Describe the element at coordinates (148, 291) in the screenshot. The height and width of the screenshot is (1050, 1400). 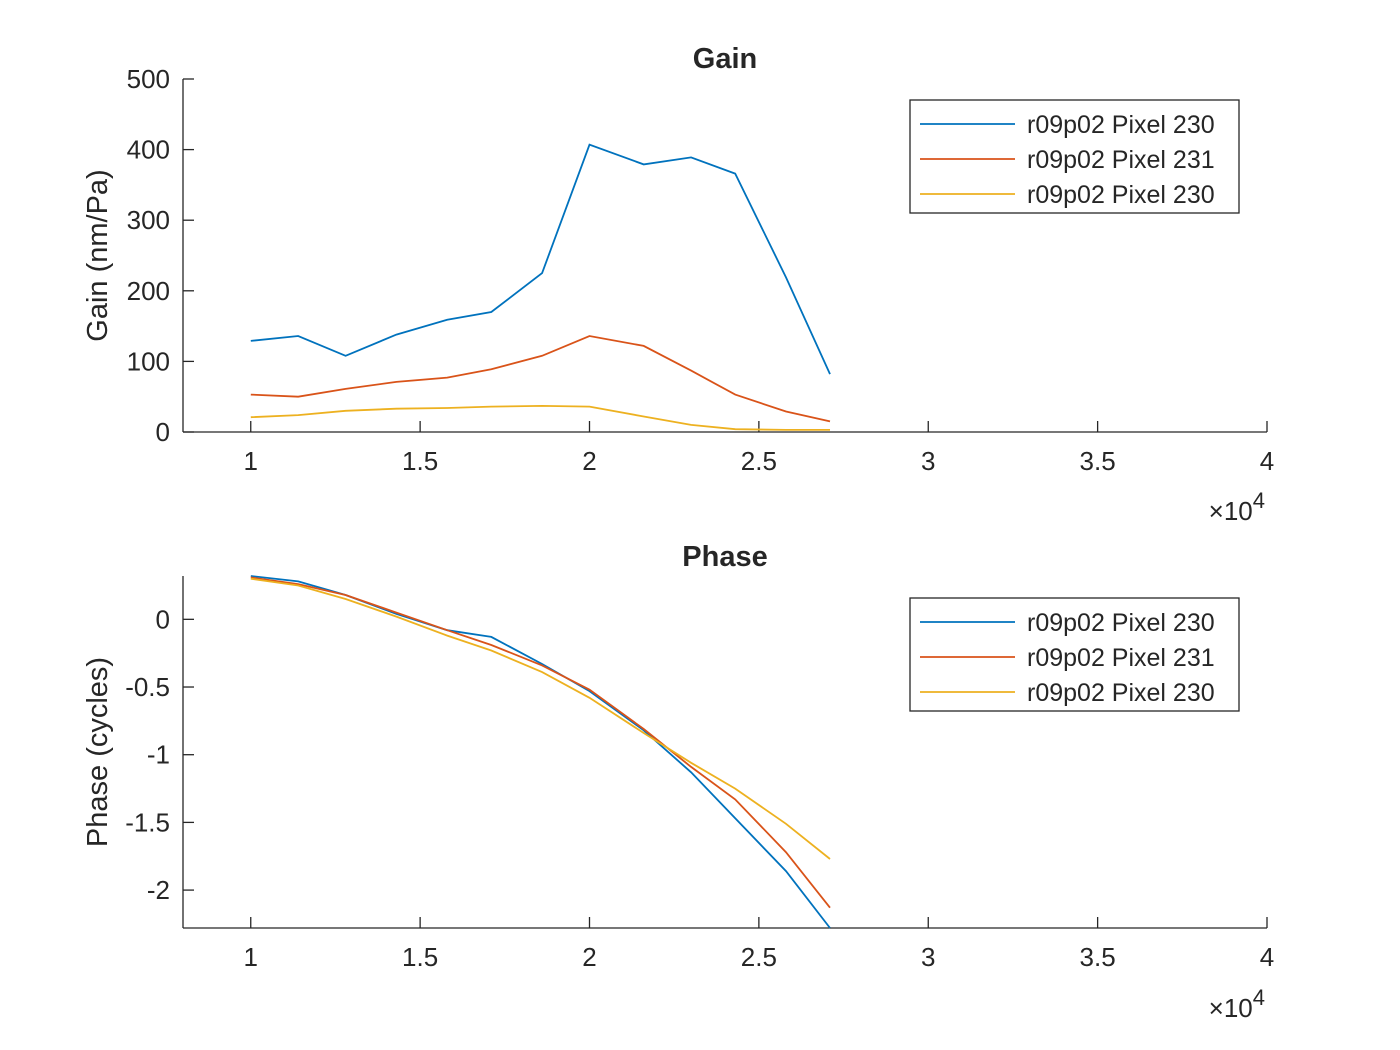
I see `y-tick-label: 200` at that location.